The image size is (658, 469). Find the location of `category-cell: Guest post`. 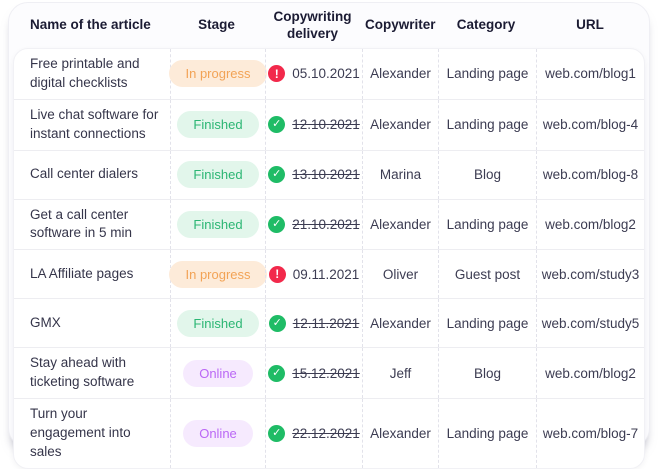

category-cell: Guest post is located at coordinates (487, 274).